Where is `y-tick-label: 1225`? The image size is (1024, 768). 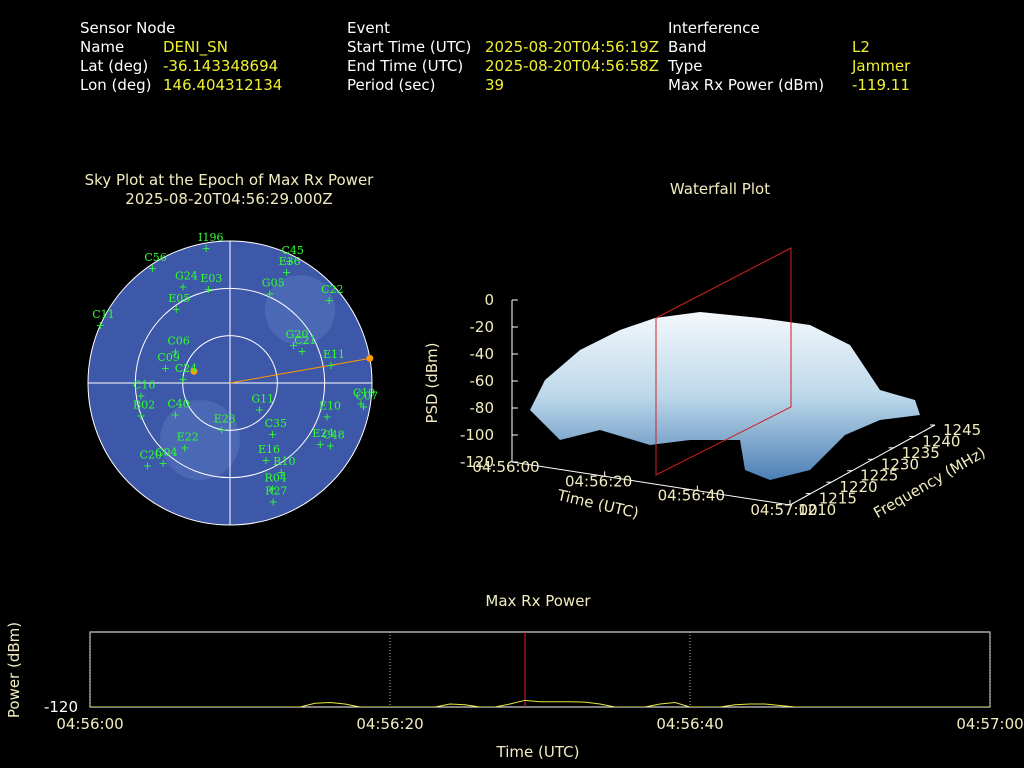 y-tick-label: 1225 is located at coordinates (879, 476).